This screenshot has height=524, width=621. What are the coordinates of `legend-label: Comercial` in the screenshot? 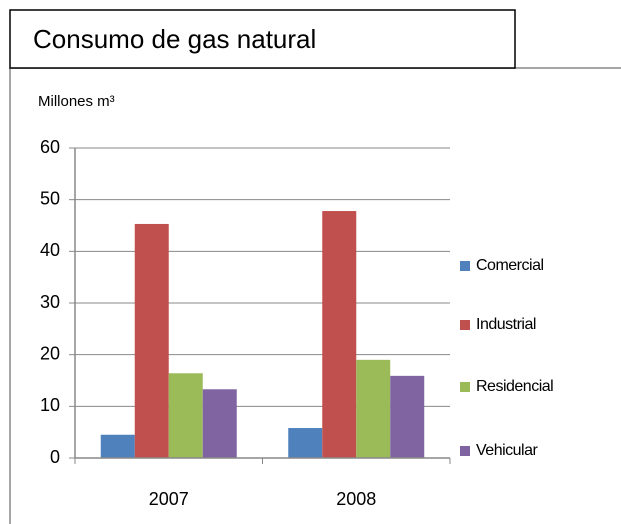 It's located at (510, 265).